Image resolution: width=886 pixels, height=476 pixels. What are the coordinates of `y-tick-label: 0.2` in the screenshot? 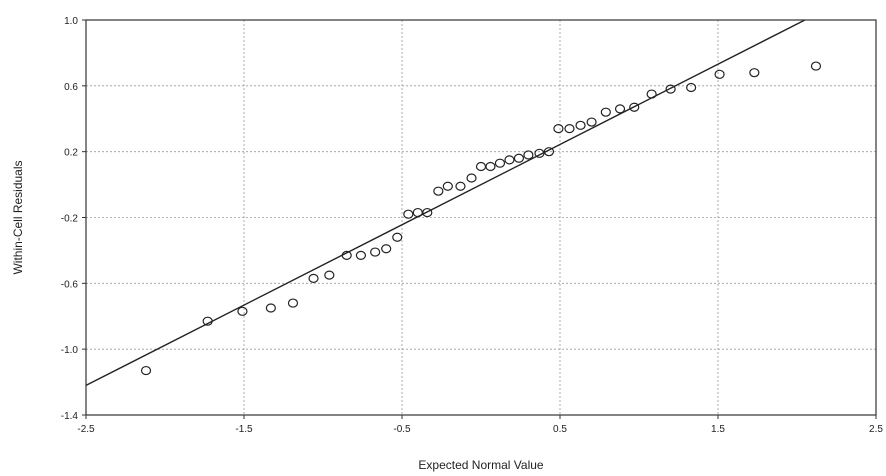 It's located at (71, 153).